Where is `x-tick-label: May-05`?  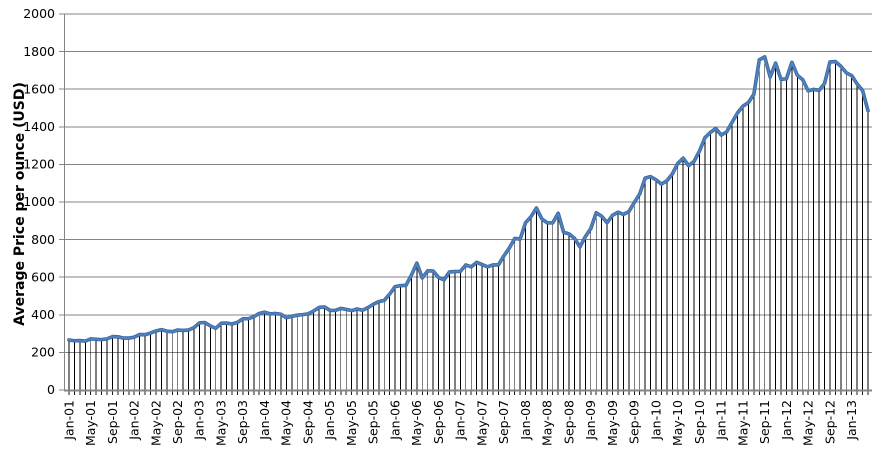 x-tick-label: May-05 is located at coordinates (351, 423).